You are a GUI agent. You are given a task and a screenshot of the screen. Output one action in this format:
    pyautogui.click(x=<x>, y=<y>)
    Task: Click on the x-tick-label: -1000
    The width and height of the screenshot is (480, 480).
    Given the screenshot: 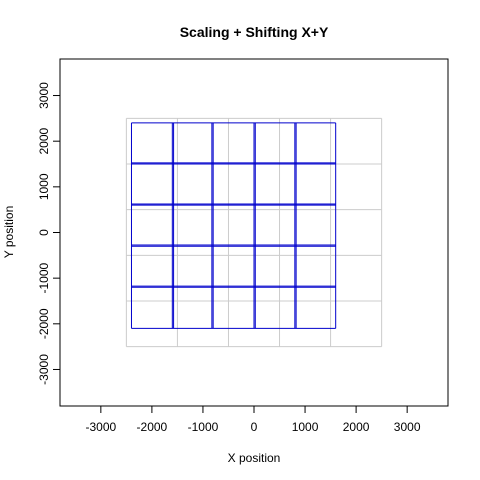 What is the action you would take?
    pyautogui.click(x=203, y=427)
    